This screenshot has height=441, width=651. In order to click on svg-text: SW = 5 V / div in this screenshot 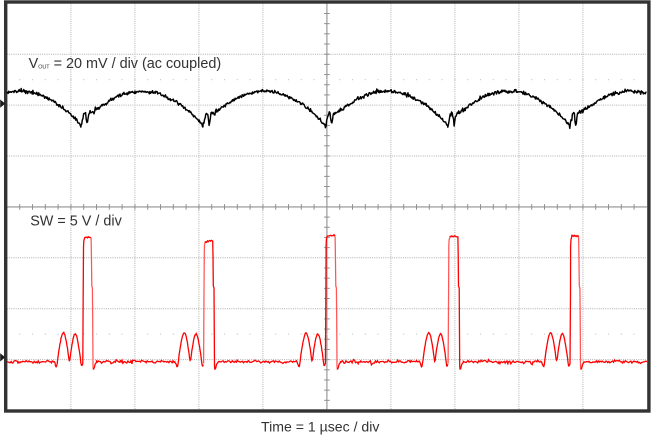, I will do `click(76, 222)`.